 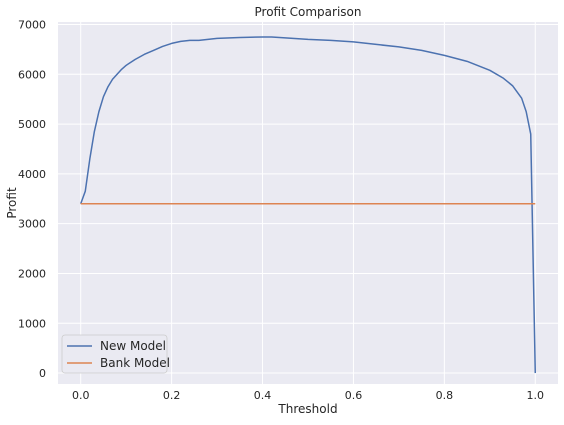 What do you see at coordinates (307, 409) in the screenshot?
I see `x-axis-label: Threshold` at bounding box center [307, 409].